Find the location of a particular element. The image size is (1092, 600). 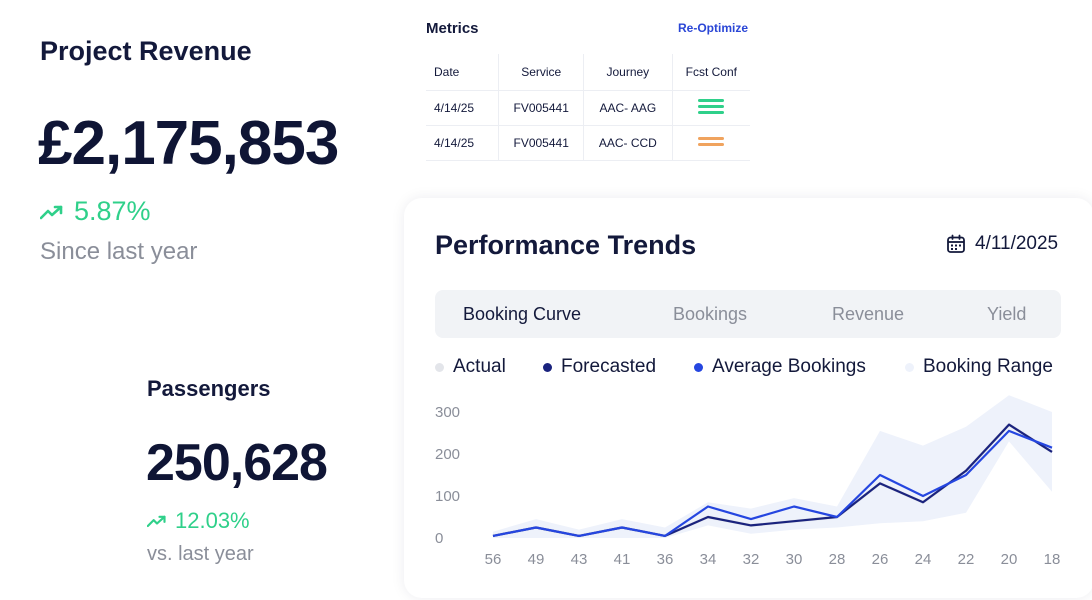

legend-dot-actual is located at coordinates (439, 367).